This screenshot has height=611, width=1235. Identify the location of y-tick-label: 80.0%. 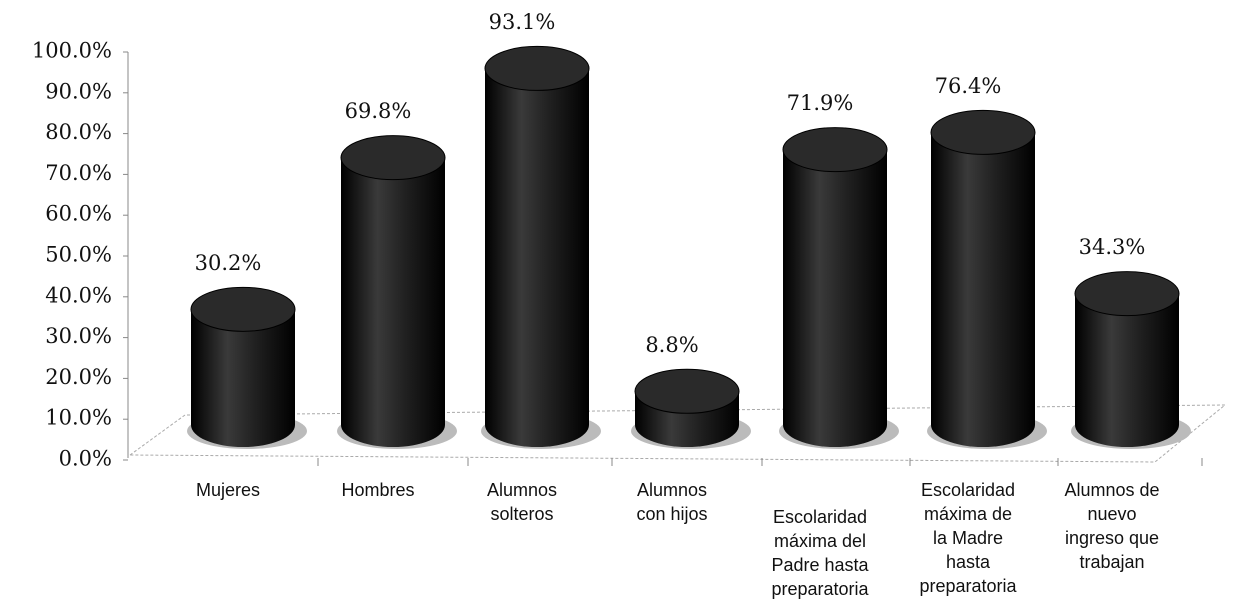
(78, 132).